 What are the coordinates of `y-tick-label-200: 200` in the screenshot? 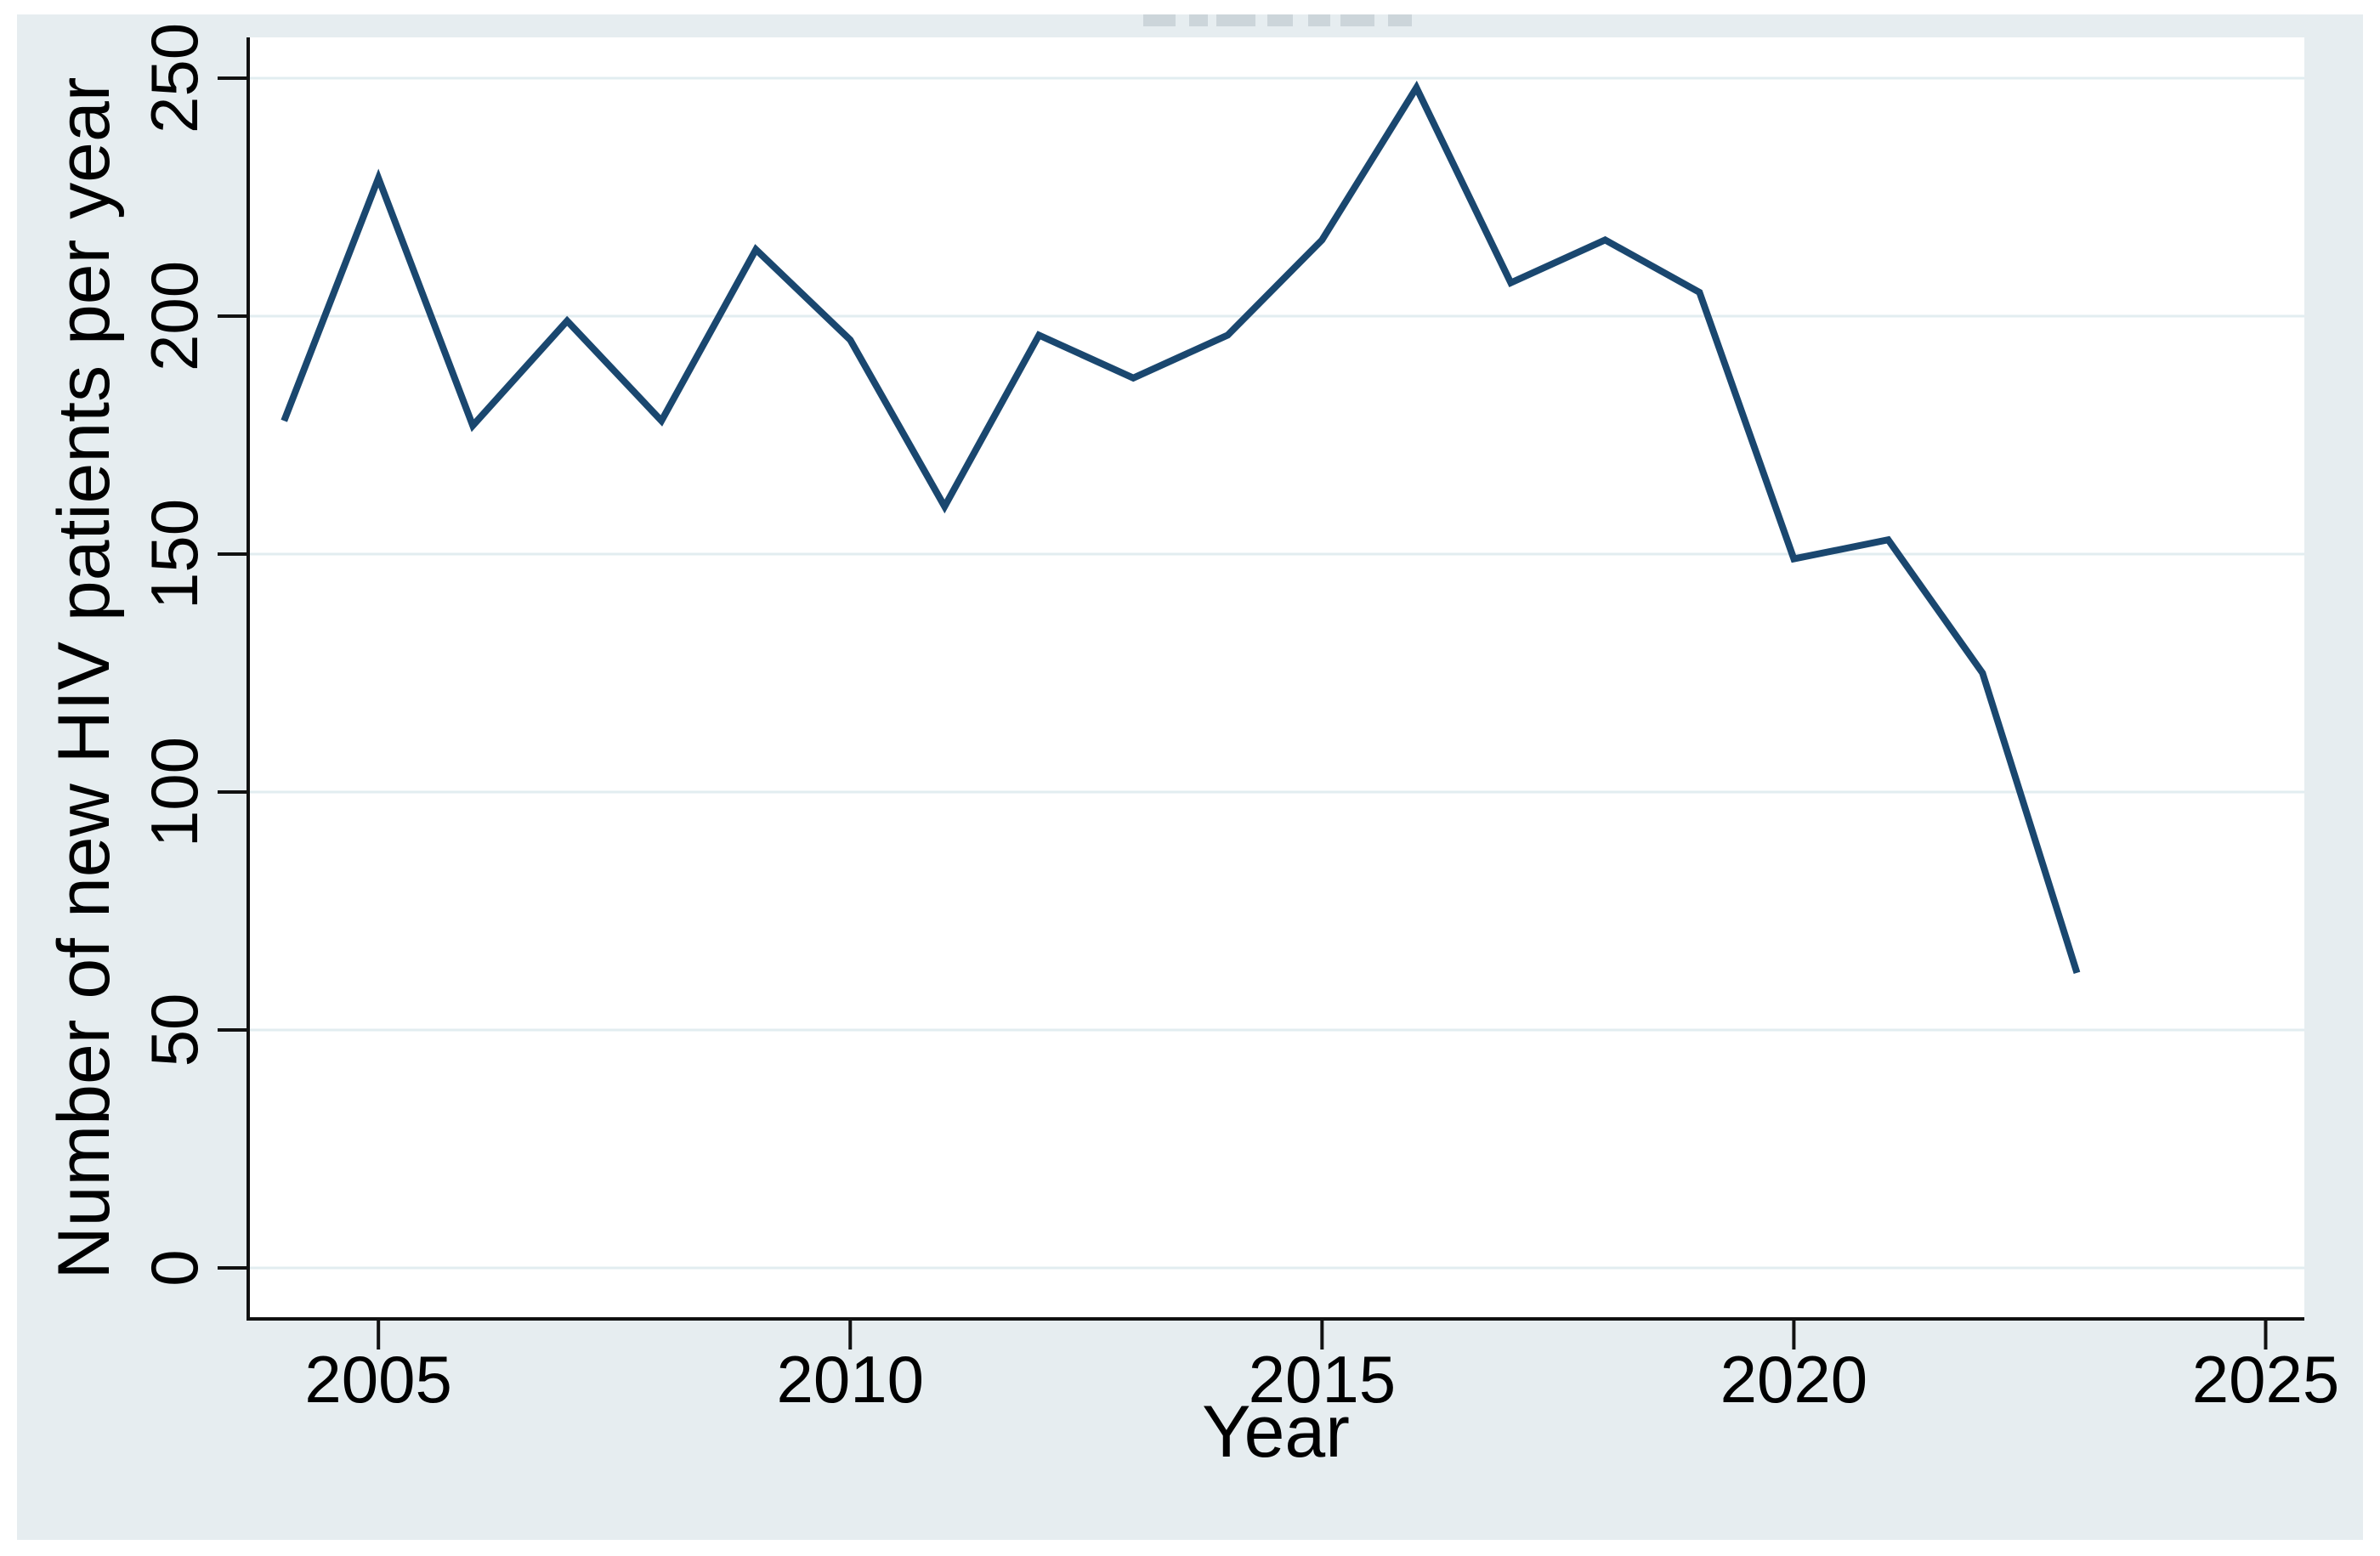 It's located at (174, 316).